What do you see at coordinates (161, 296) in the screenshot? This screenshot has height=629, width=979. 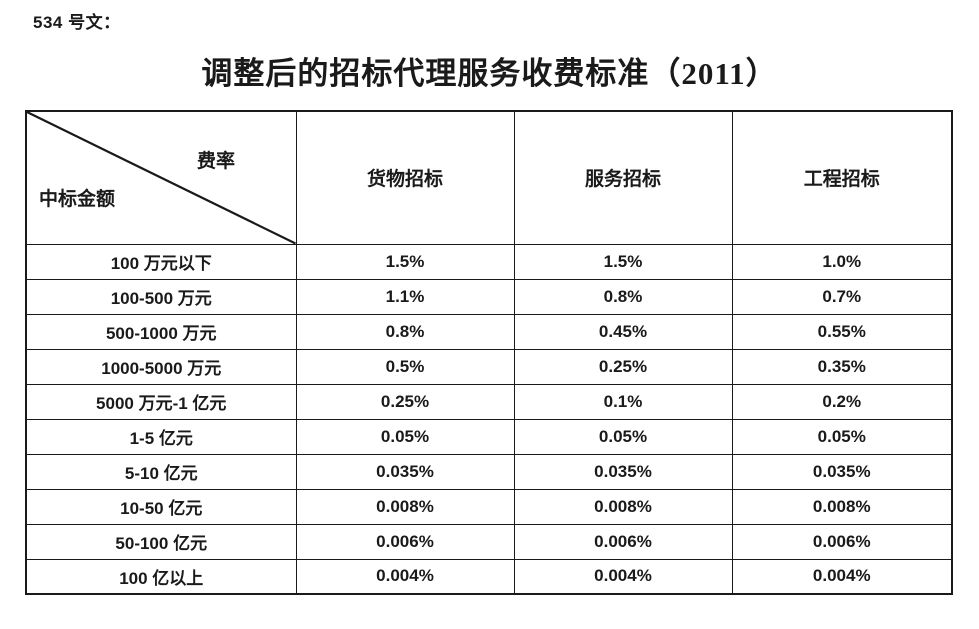 I see `row-label: 100-500 万元` at bounding box center [161, 296].